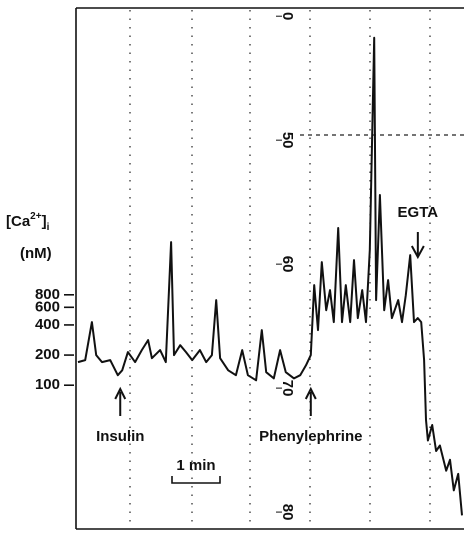 This screenshot has height=535, width=464. I want to click on y2-tick-label: 0, so click(287, 16).